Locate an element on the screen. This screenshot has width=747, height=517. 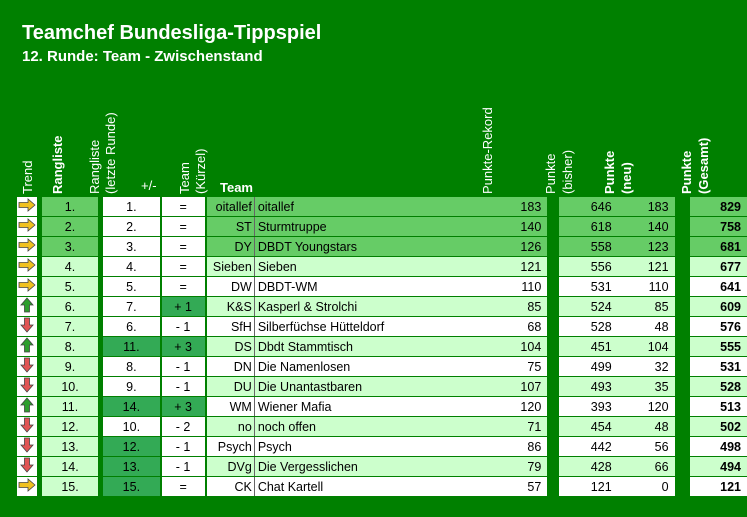
points-new-cell: 104 is located at coordinates (646, 346).